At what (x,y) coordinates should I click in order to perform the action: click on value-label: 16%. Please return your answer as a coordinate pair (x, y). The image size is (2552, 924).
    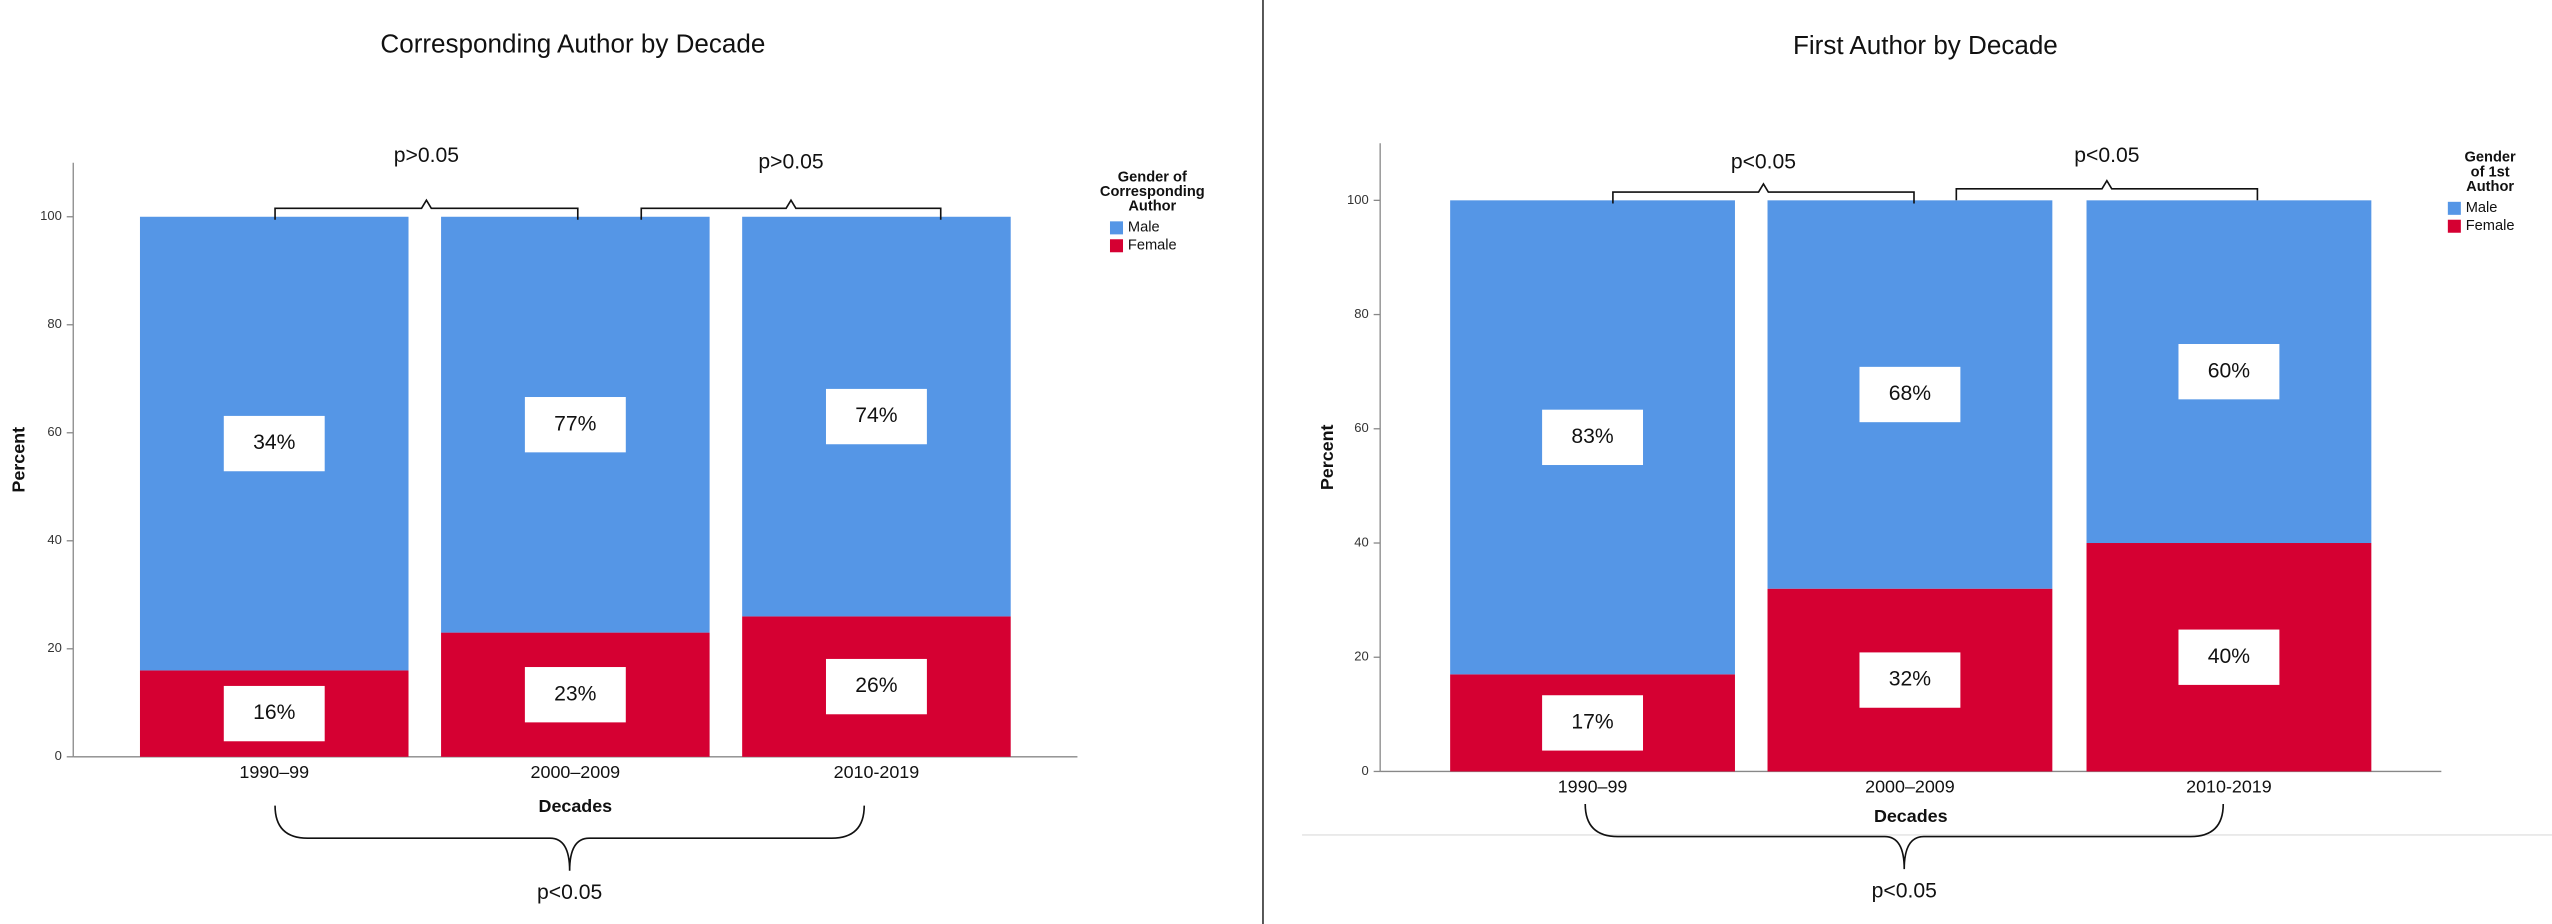
    Looking at the image, I should click on (274, 712).